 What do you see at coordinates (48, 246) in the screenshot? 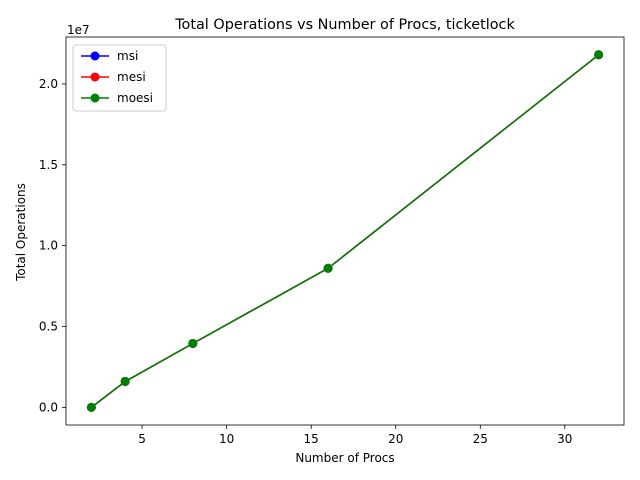
I see `y-tick-label: 1.0` at bounding box center [48, 246].